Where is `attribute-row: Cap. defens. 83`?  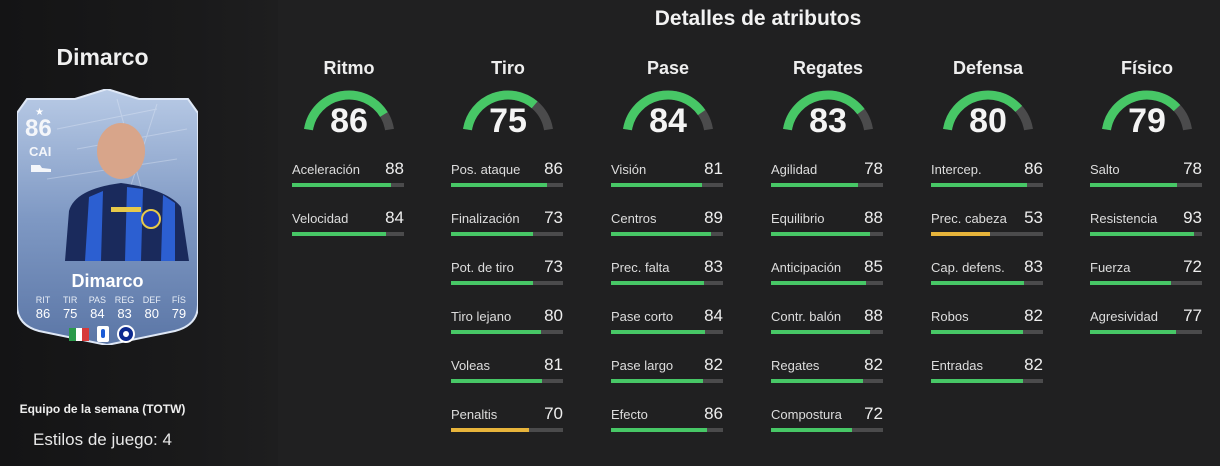 attribute-row: Cap. defens. 83 is located at coordinates (987, 273).